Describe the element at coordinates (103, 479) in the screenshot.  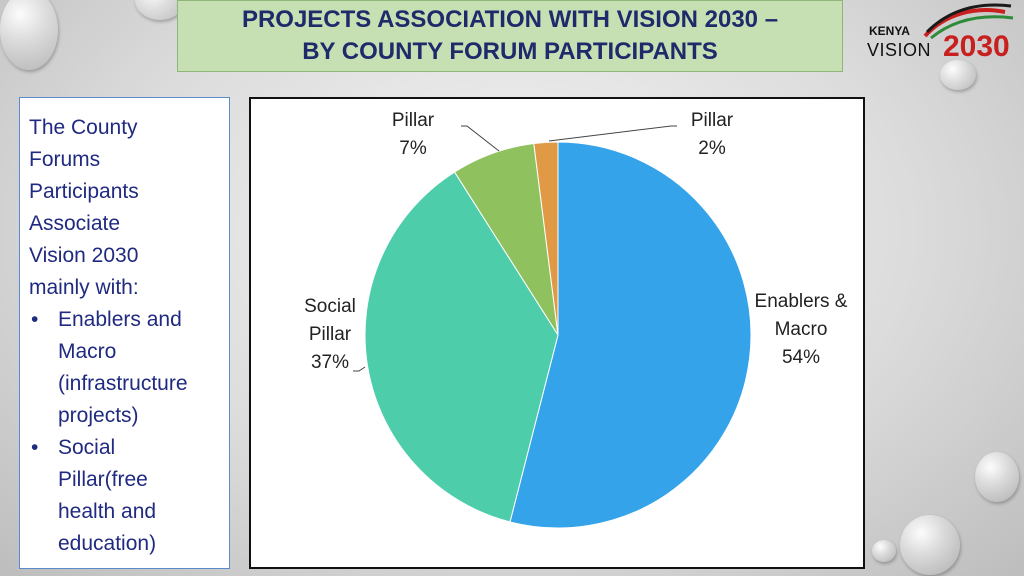
I see `bullet-line: Pillar(free` at that location.